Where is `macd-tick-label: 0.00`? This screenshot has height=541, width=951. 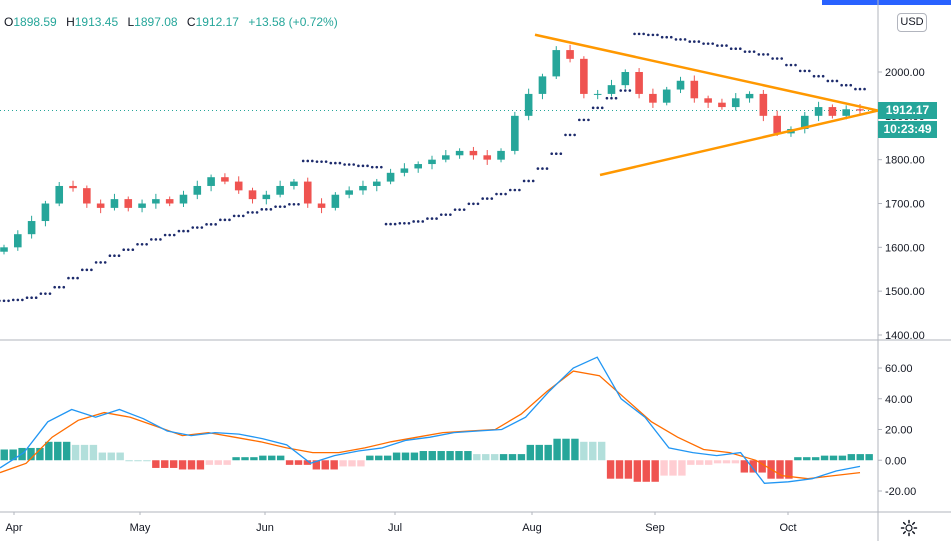
macd-tick-label: 0.00 is located at coordinates (895, 461).